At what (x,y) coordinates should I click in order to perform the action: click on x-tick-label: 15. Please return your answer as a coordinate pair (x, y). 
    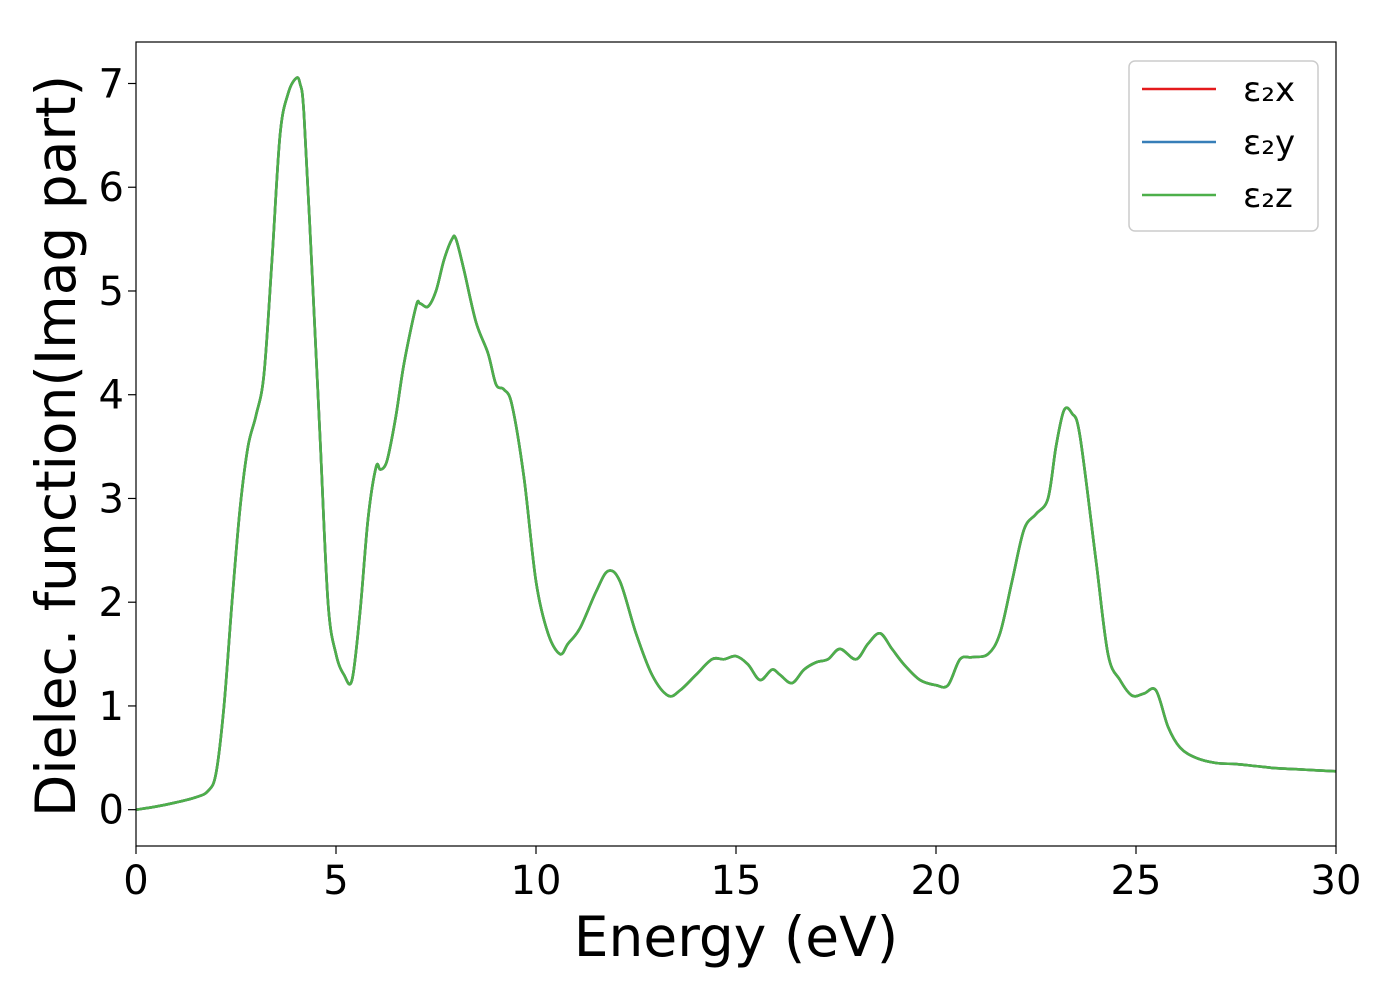
    Looking at the image, I should click on (736, 881).